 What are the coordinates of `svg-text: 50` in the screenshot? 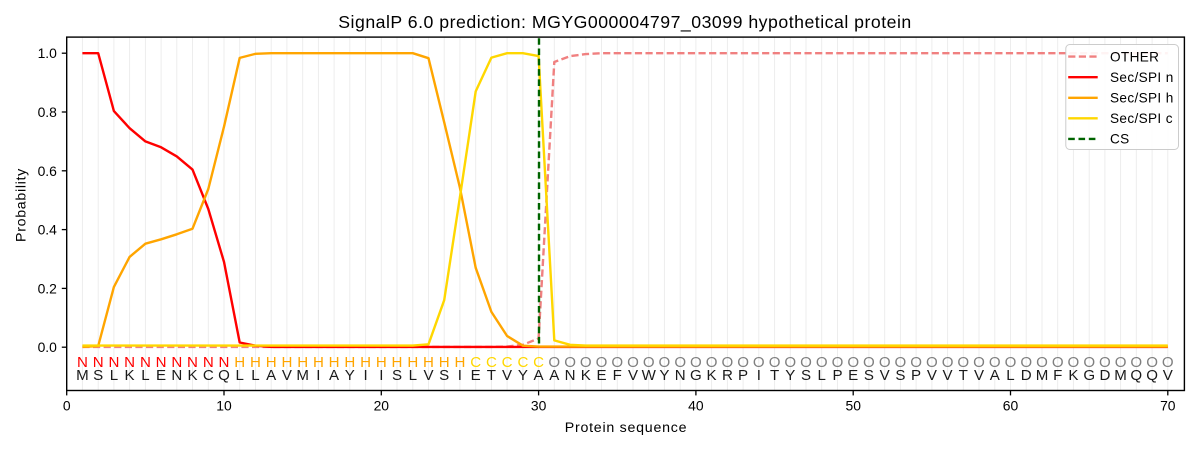 It's located at (853, 405).